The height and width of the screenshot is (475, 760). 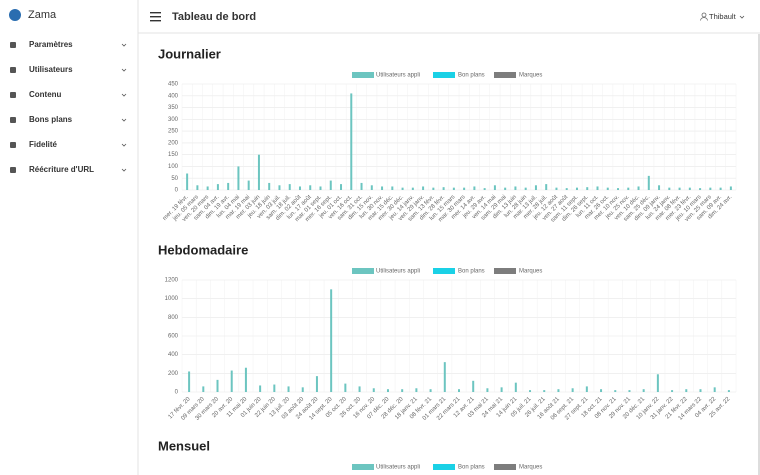 What do you see at coordinates (704, 19) in the screenshot?
I see `user-icon` at bounding box center [704, 19].